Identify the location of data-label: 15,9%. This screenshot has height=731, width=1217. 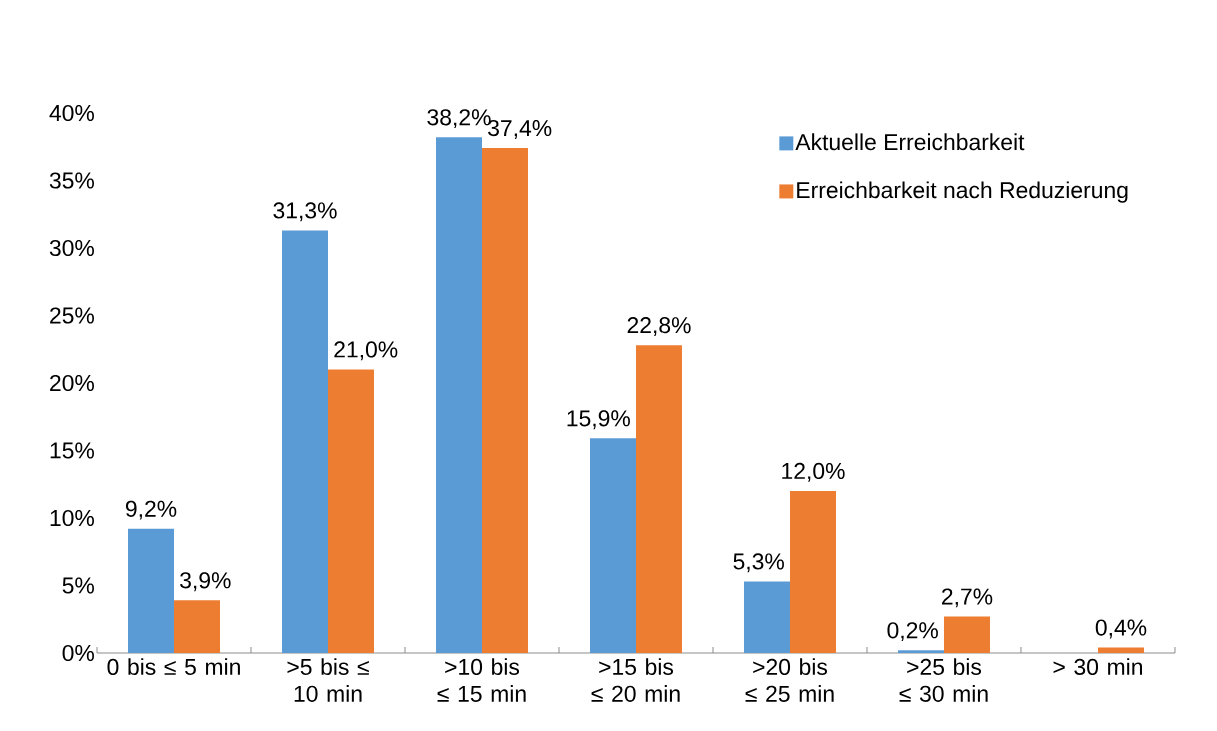
(598, 420).